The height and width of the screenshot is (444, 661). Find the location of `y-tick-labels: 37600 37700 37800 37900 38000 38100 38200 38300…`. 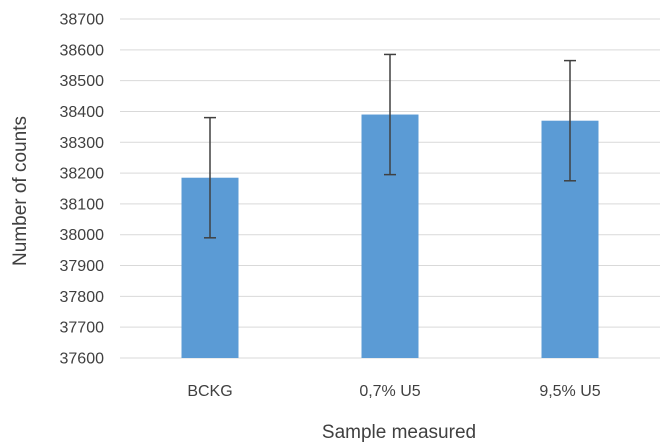

y-tick-labels: 37600 37700 37800 37900 38000 38100 38200 38300… is located at coordinates (82, 190).